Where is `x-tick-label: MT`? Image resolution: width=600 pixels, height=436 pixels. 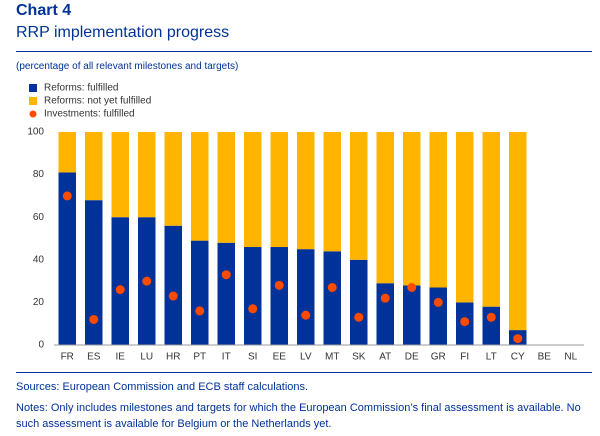 x-tick-label: MT is located at coordinates (332, 357).